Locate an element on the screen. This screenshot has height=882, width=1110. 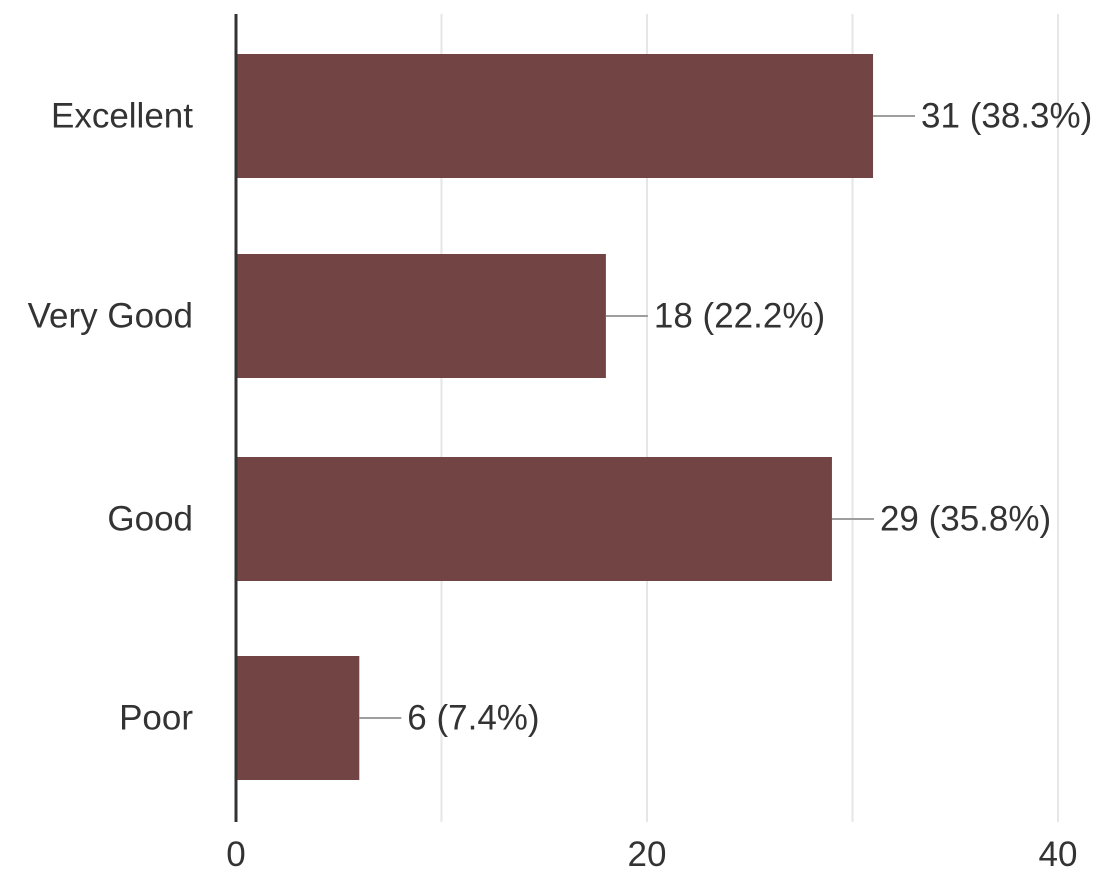
x-tick-label: 20 is located at coordinates (647, 854).